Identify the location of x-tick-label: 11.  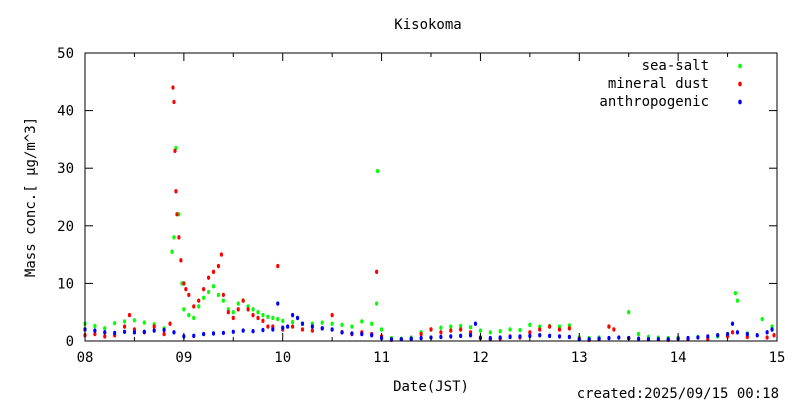
(381, 358).